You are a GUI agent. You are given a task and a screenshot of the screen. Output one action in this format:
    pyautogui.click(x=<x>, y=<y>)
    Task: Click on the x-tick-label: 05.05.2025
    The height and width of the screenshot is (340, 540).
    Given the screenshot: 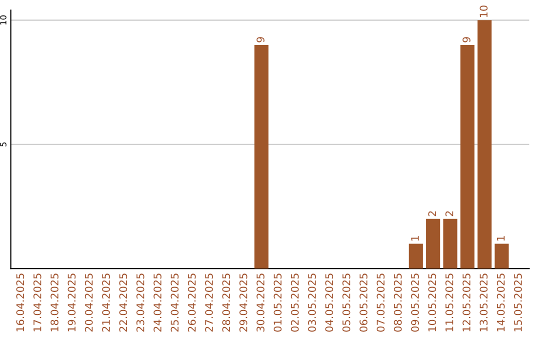 What is the action you would take?
    pyautogui.click(x=346, y=303)
    